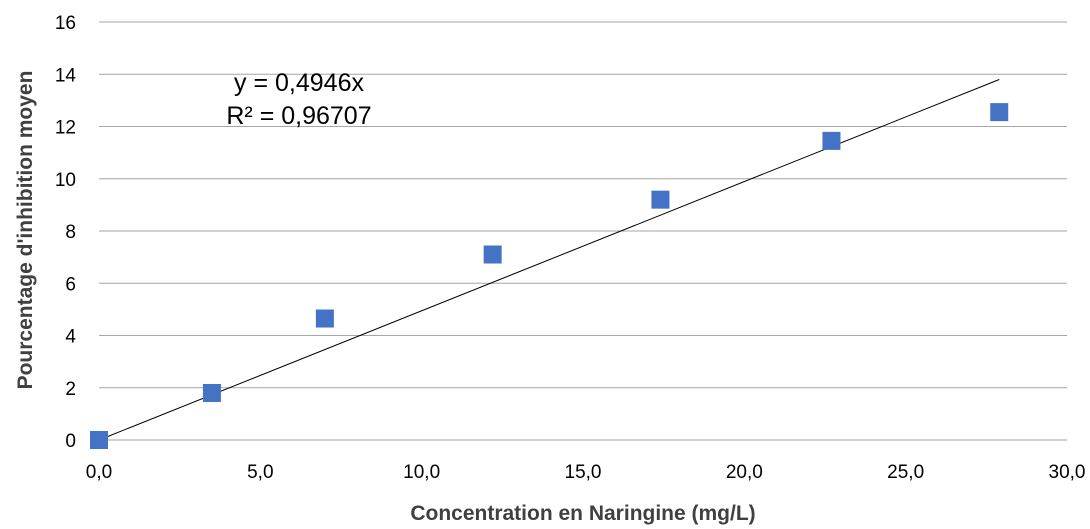 The image size is (1090, 529). I want to click on x-tick-label: 15,0, so click(583, 472).